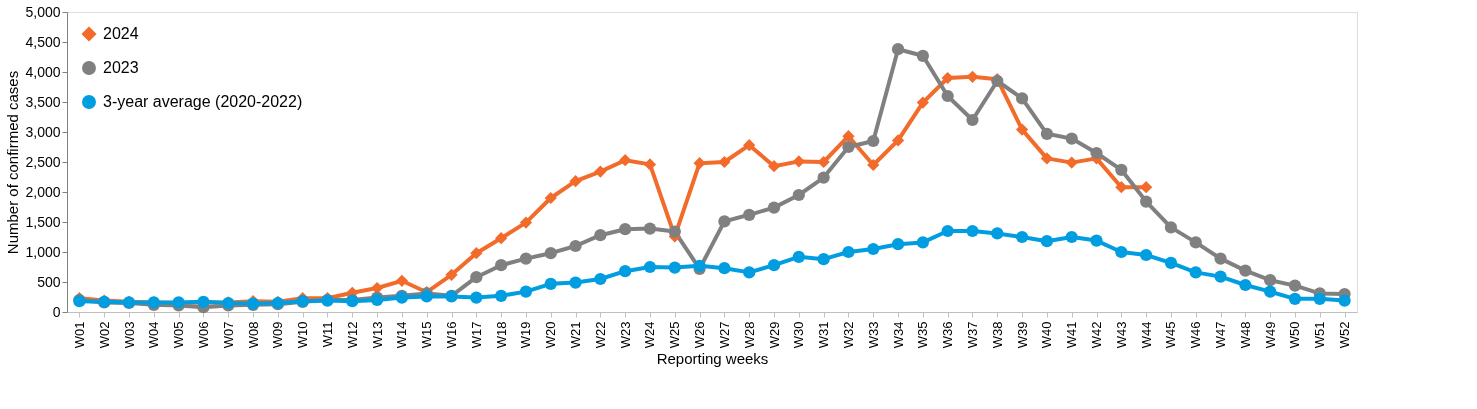 The image size is (1477, 409). Describe the element at coordinates (43, 41) in the screenshot. I see `y-tick-label: 4,500` at that location.